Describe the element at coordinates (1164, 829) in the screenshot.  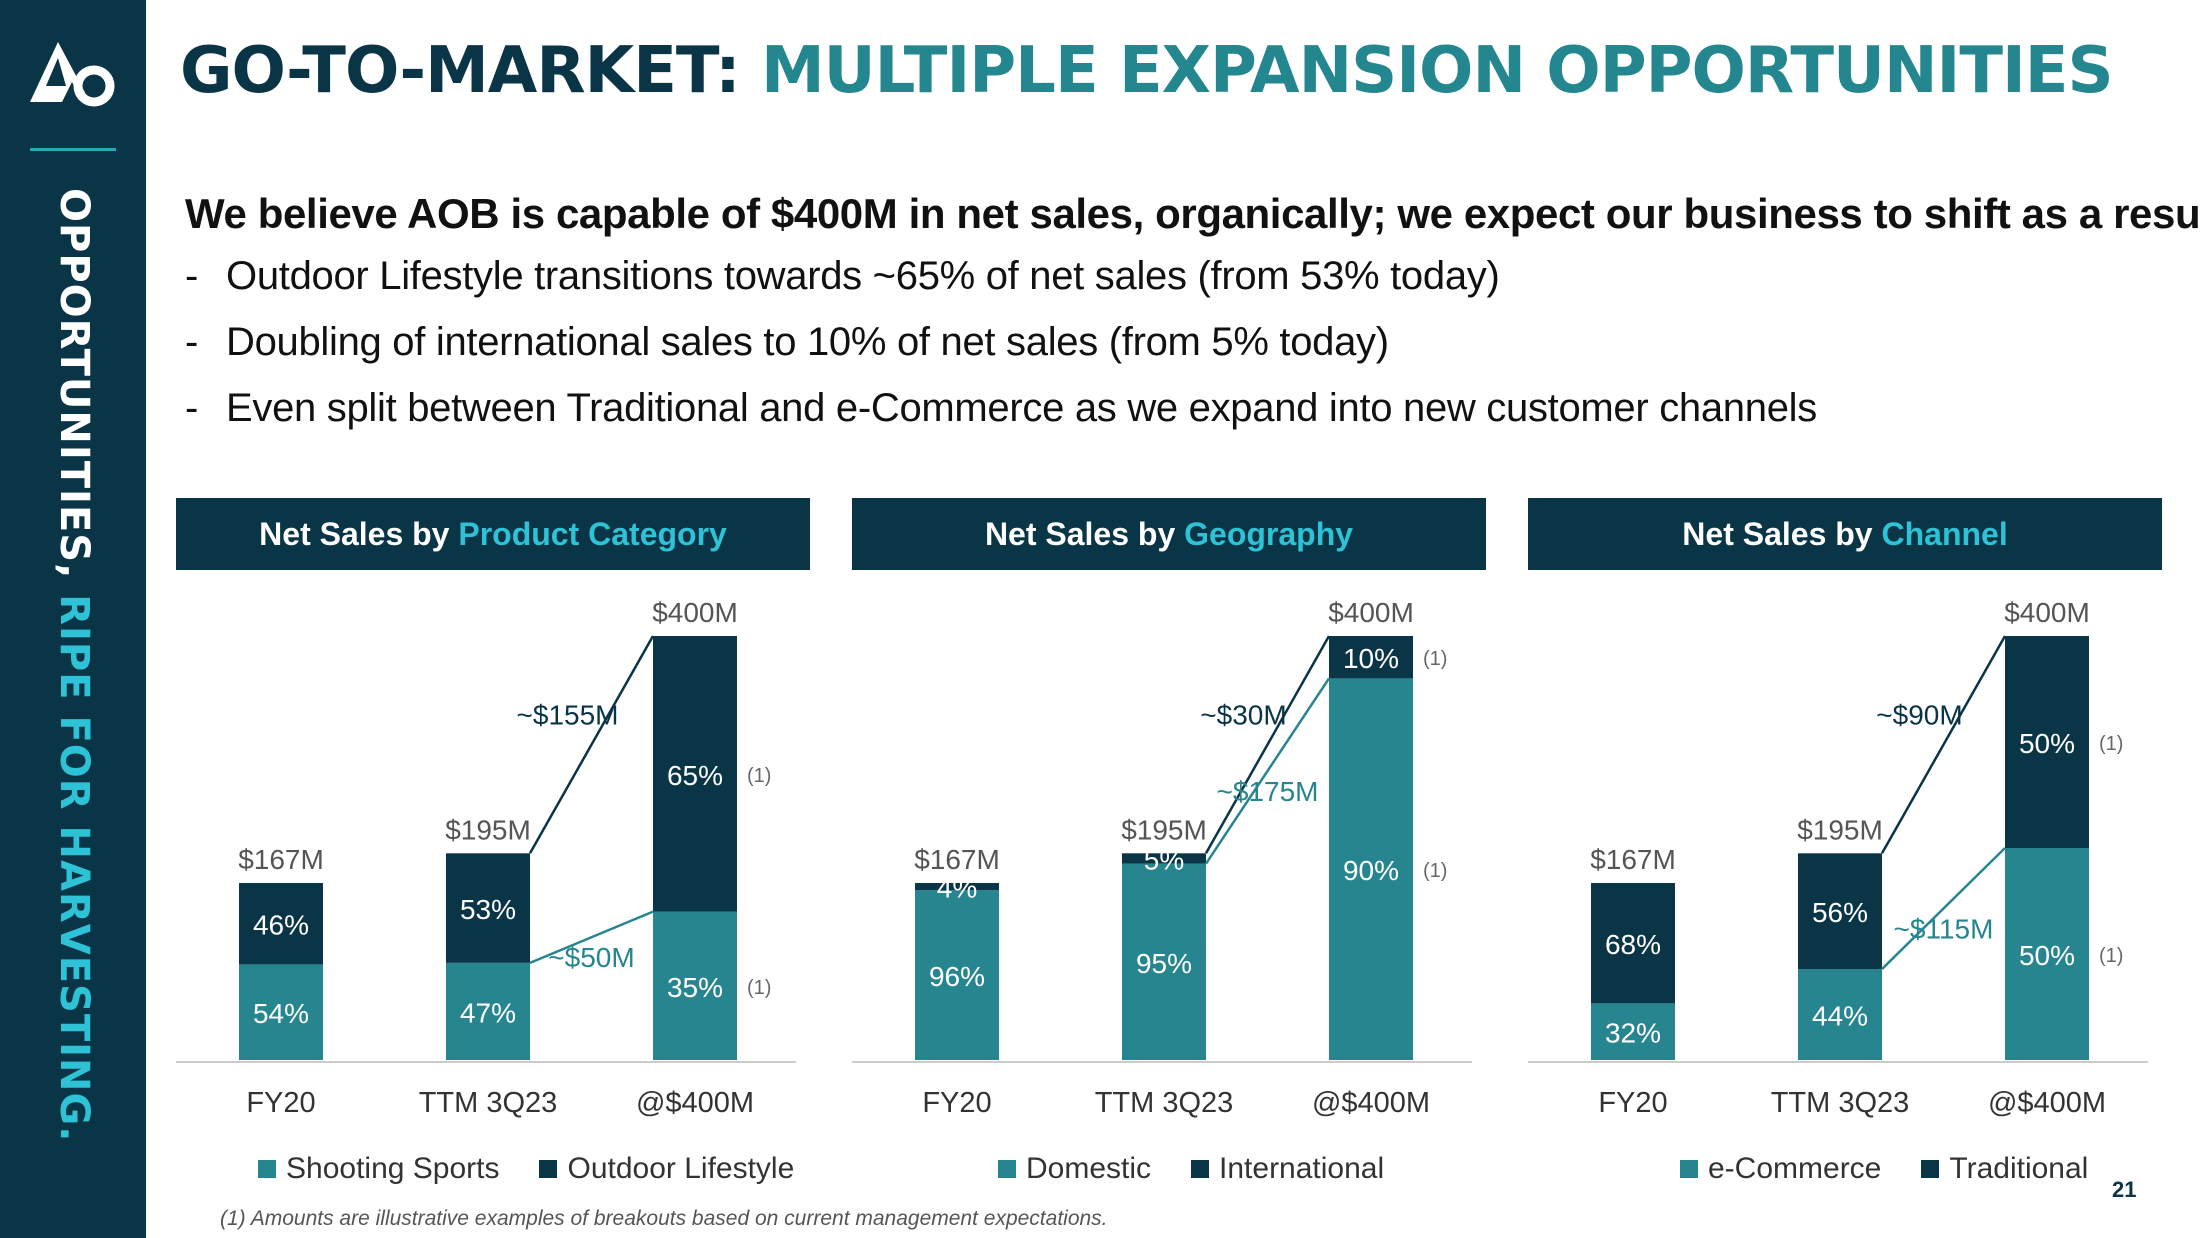
I see `total-label: $195M` at that location.